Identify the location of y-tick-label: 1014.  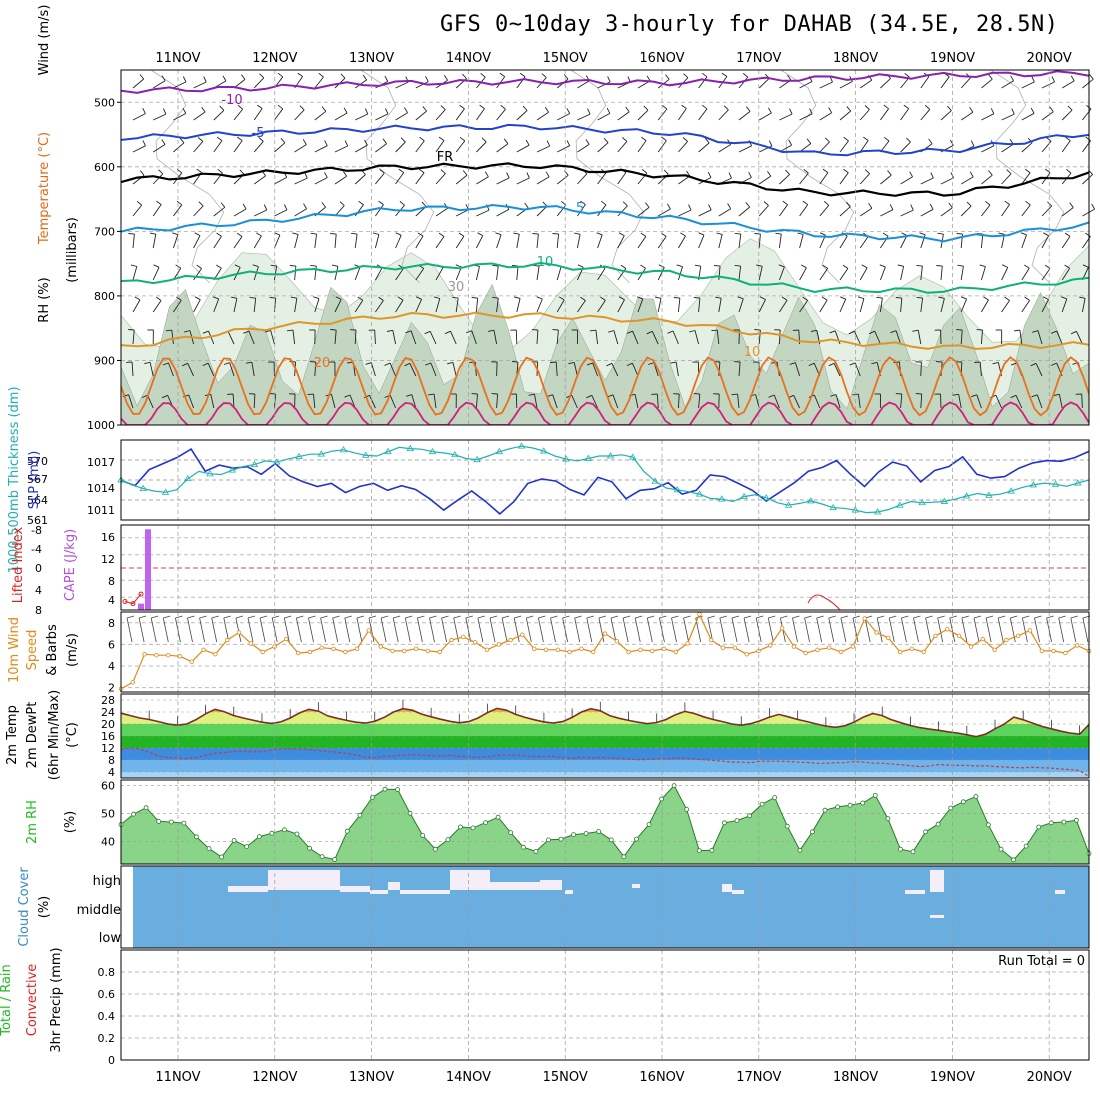
(101, 488).